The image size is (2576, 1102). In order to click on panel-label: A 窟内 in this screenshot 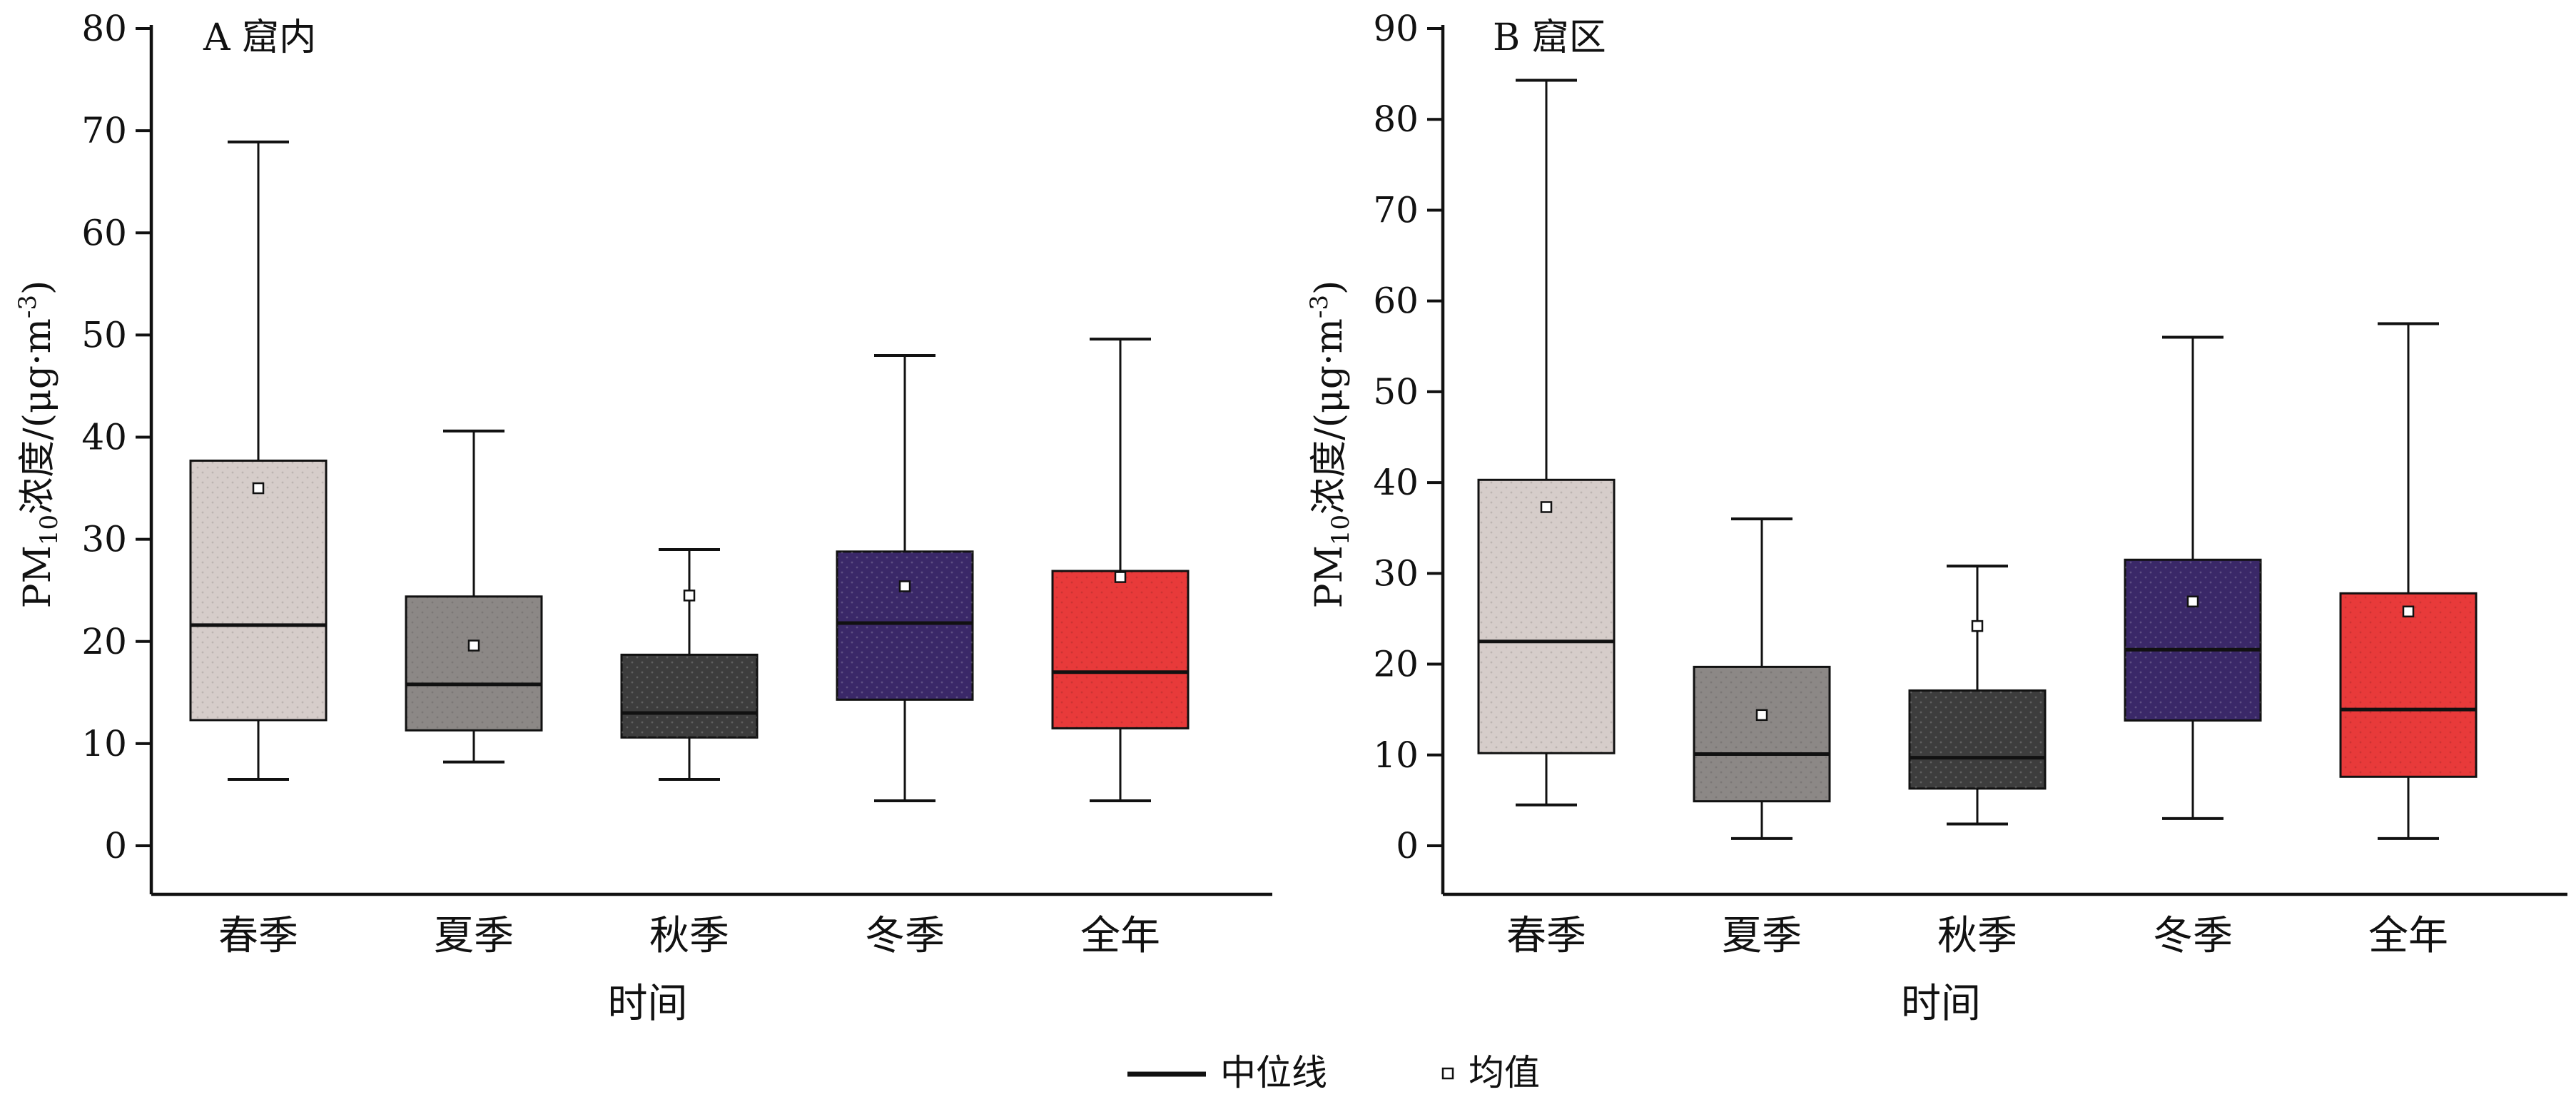, I will do `click(259, 37)`.